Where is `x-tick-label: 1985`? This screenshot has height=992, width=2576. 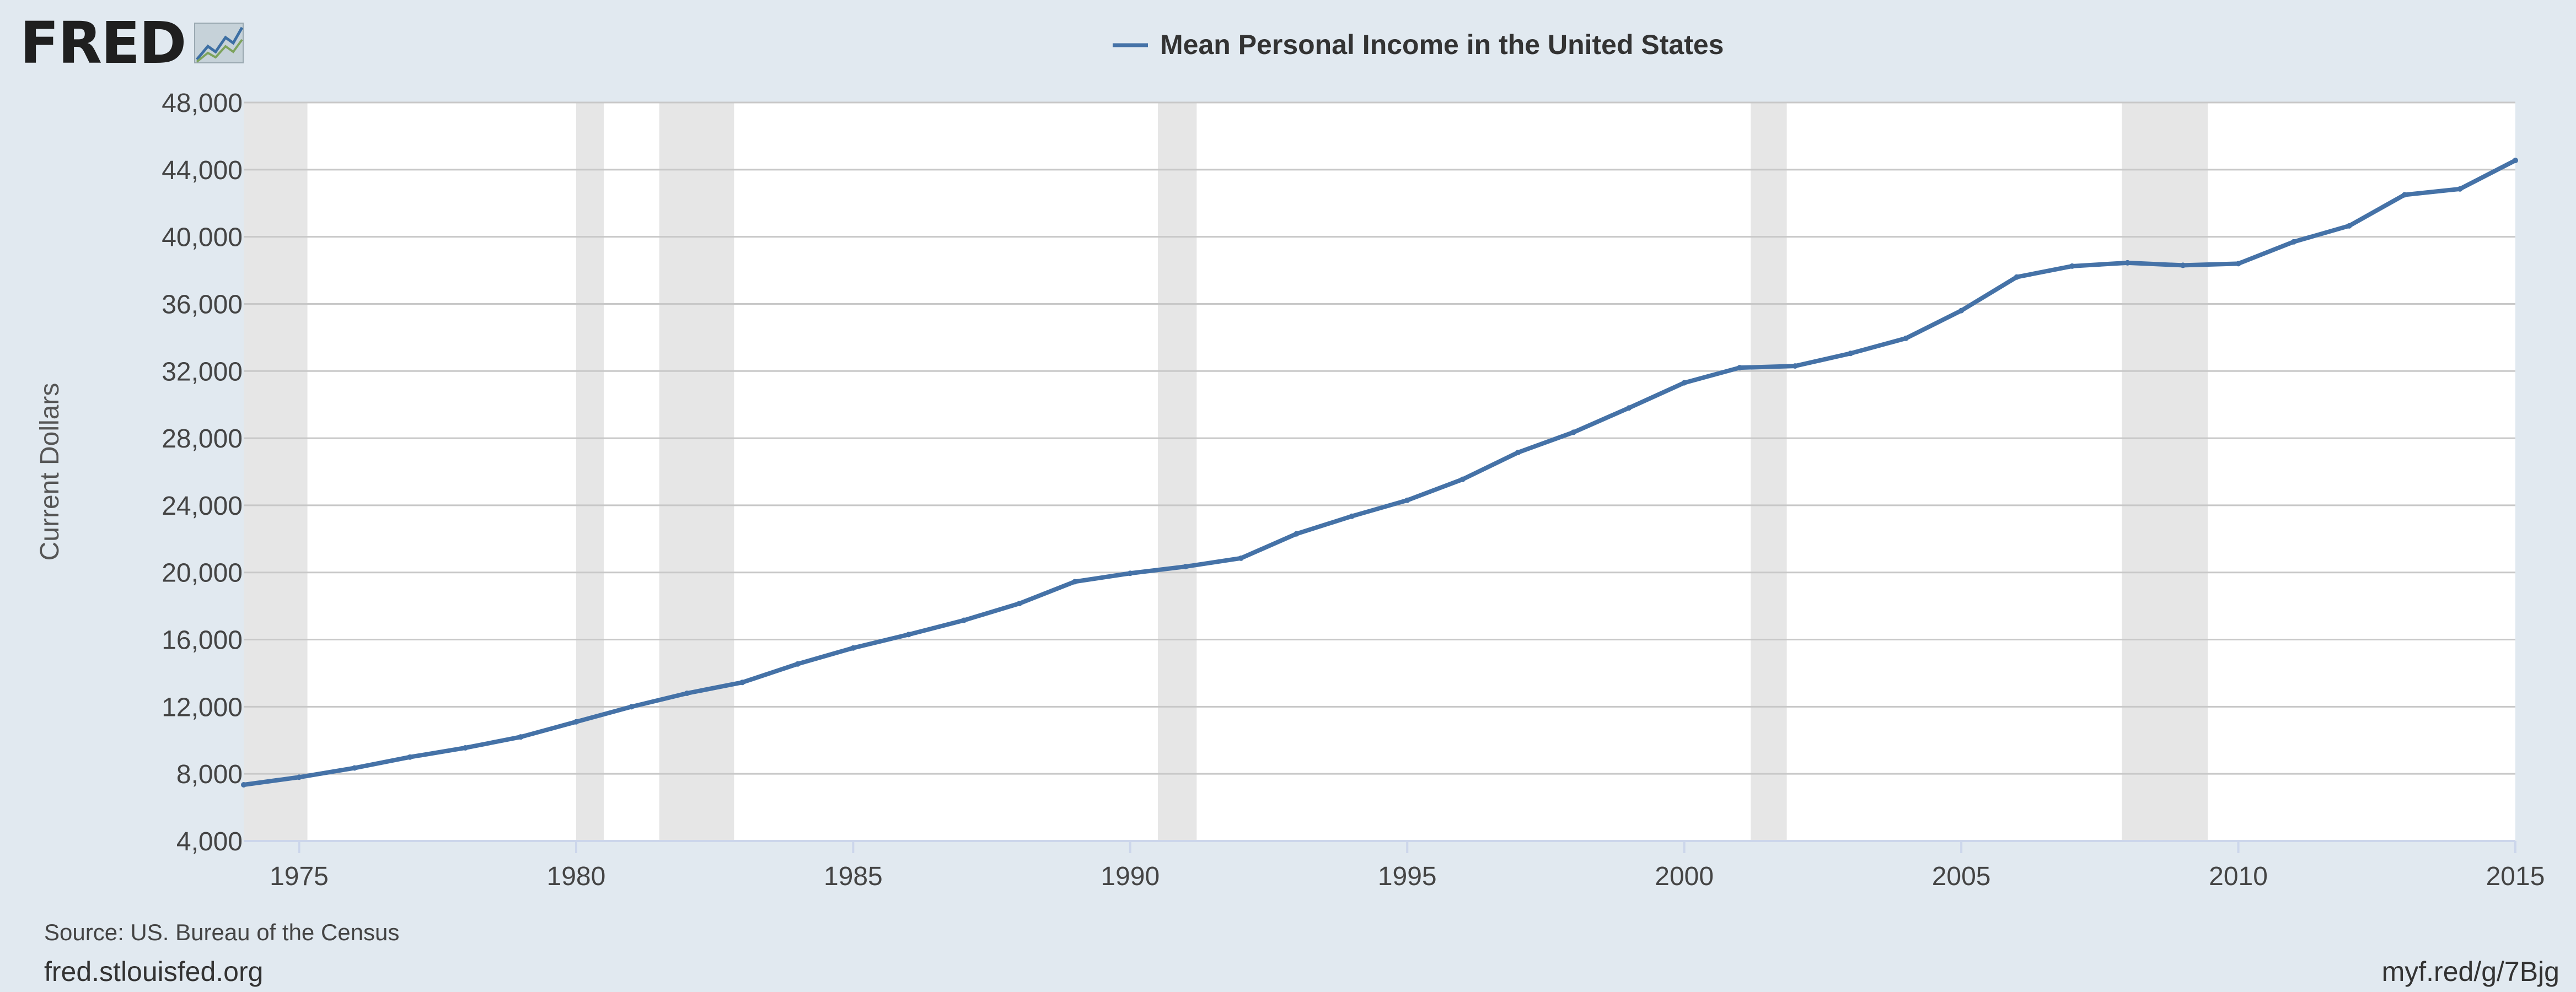 x-tick-label: 1985 is located at coordinates (853, 876).